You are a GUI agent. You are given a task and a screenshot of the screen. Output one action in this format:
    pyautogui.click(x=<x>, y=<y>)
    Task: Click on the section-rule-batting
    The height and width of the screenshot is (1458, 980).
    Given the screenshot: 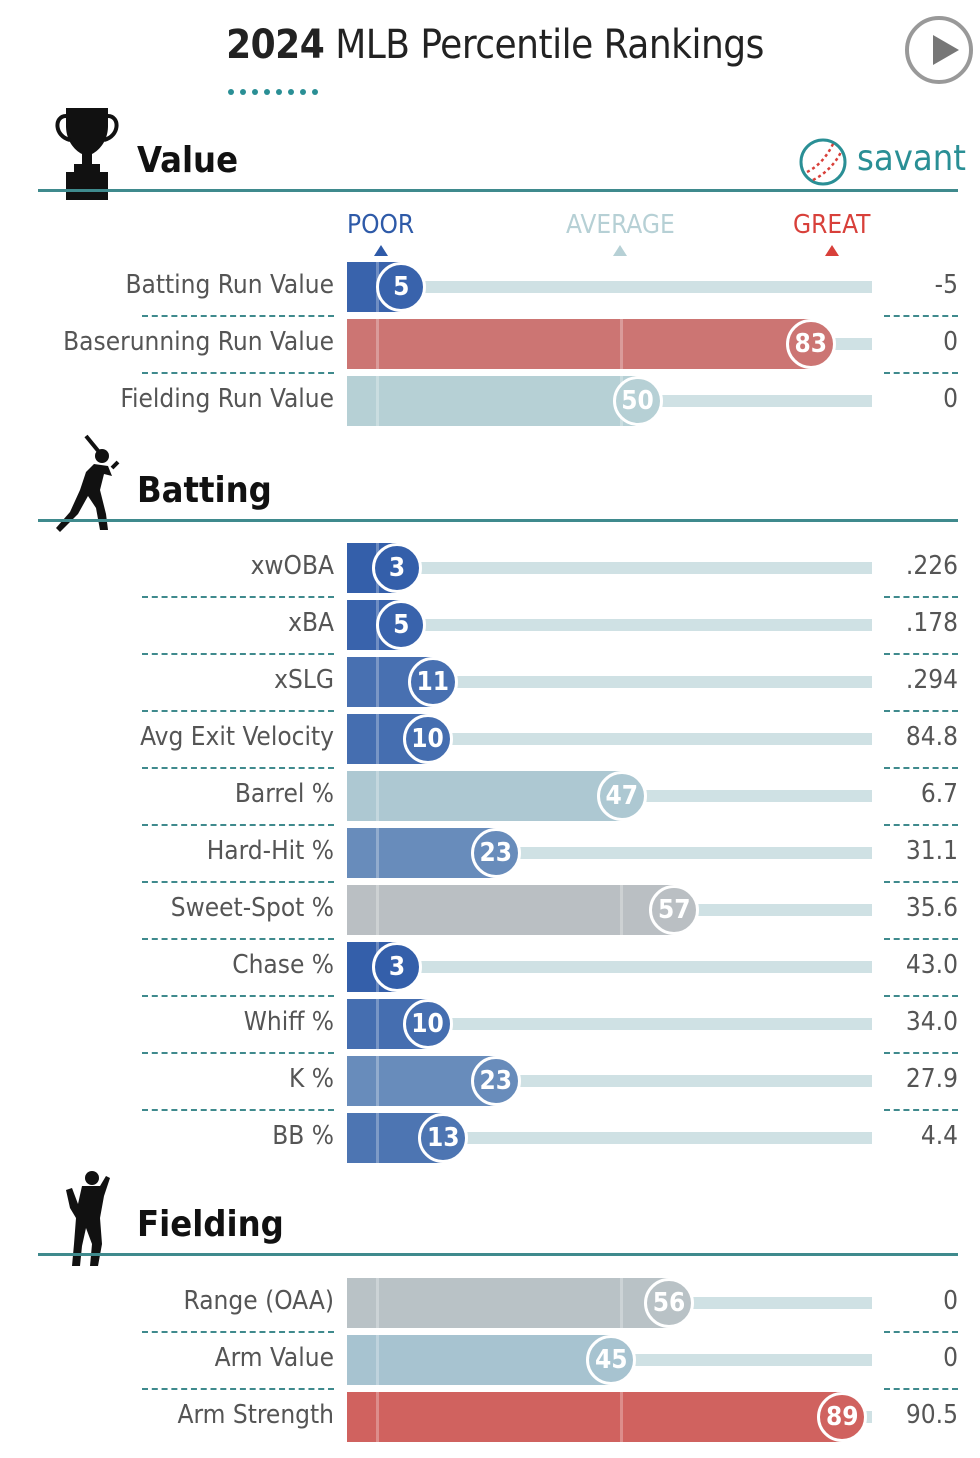 What is the action you would take?
    pyautogui.click(x=498, y=520)
    